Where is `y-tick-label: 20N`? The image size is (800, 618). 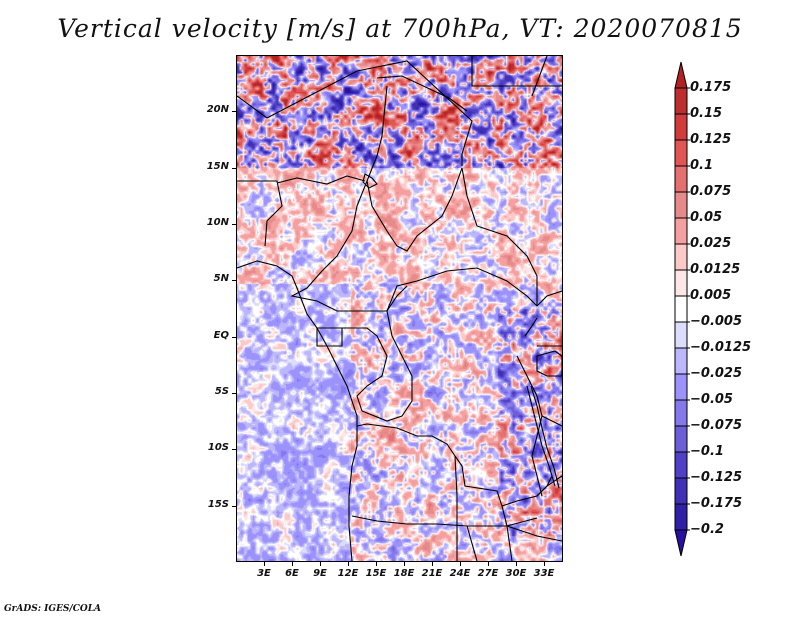
y-tick-label: 20N is located at coordinates (217, 109).